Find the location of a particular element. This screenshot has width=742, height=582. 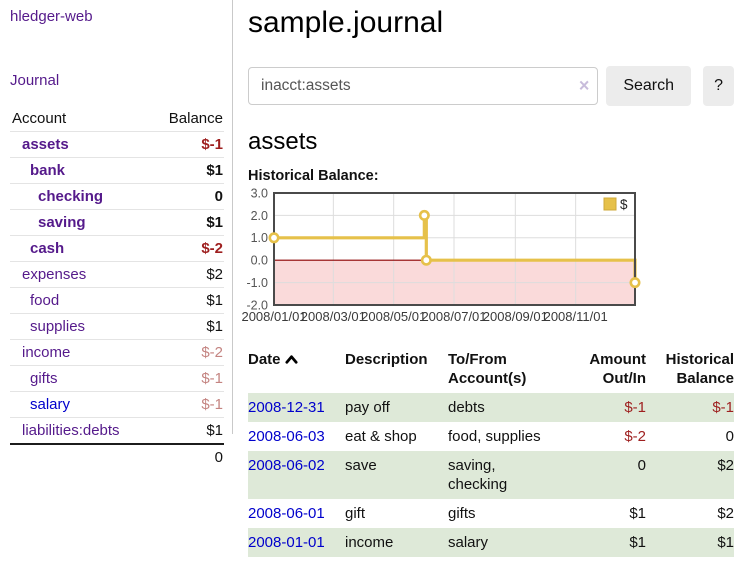

chart-y-tick-label: -1.0 is located at coordinates (257, 283).